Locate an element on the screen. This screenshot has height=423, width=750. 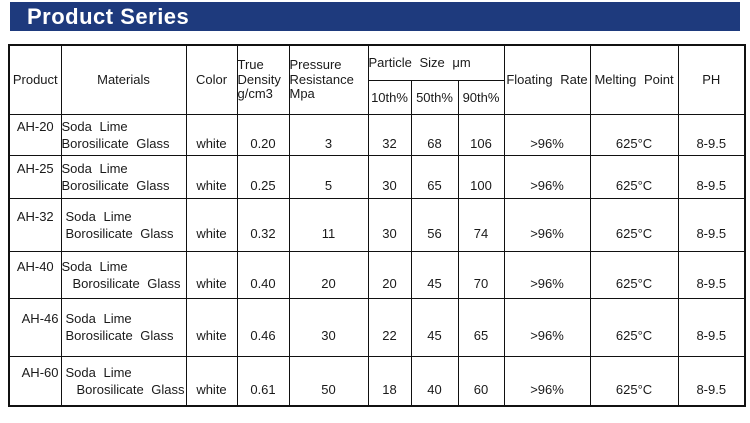
col-header-particle-50th: 50th% is located at coordinates (434, 97).